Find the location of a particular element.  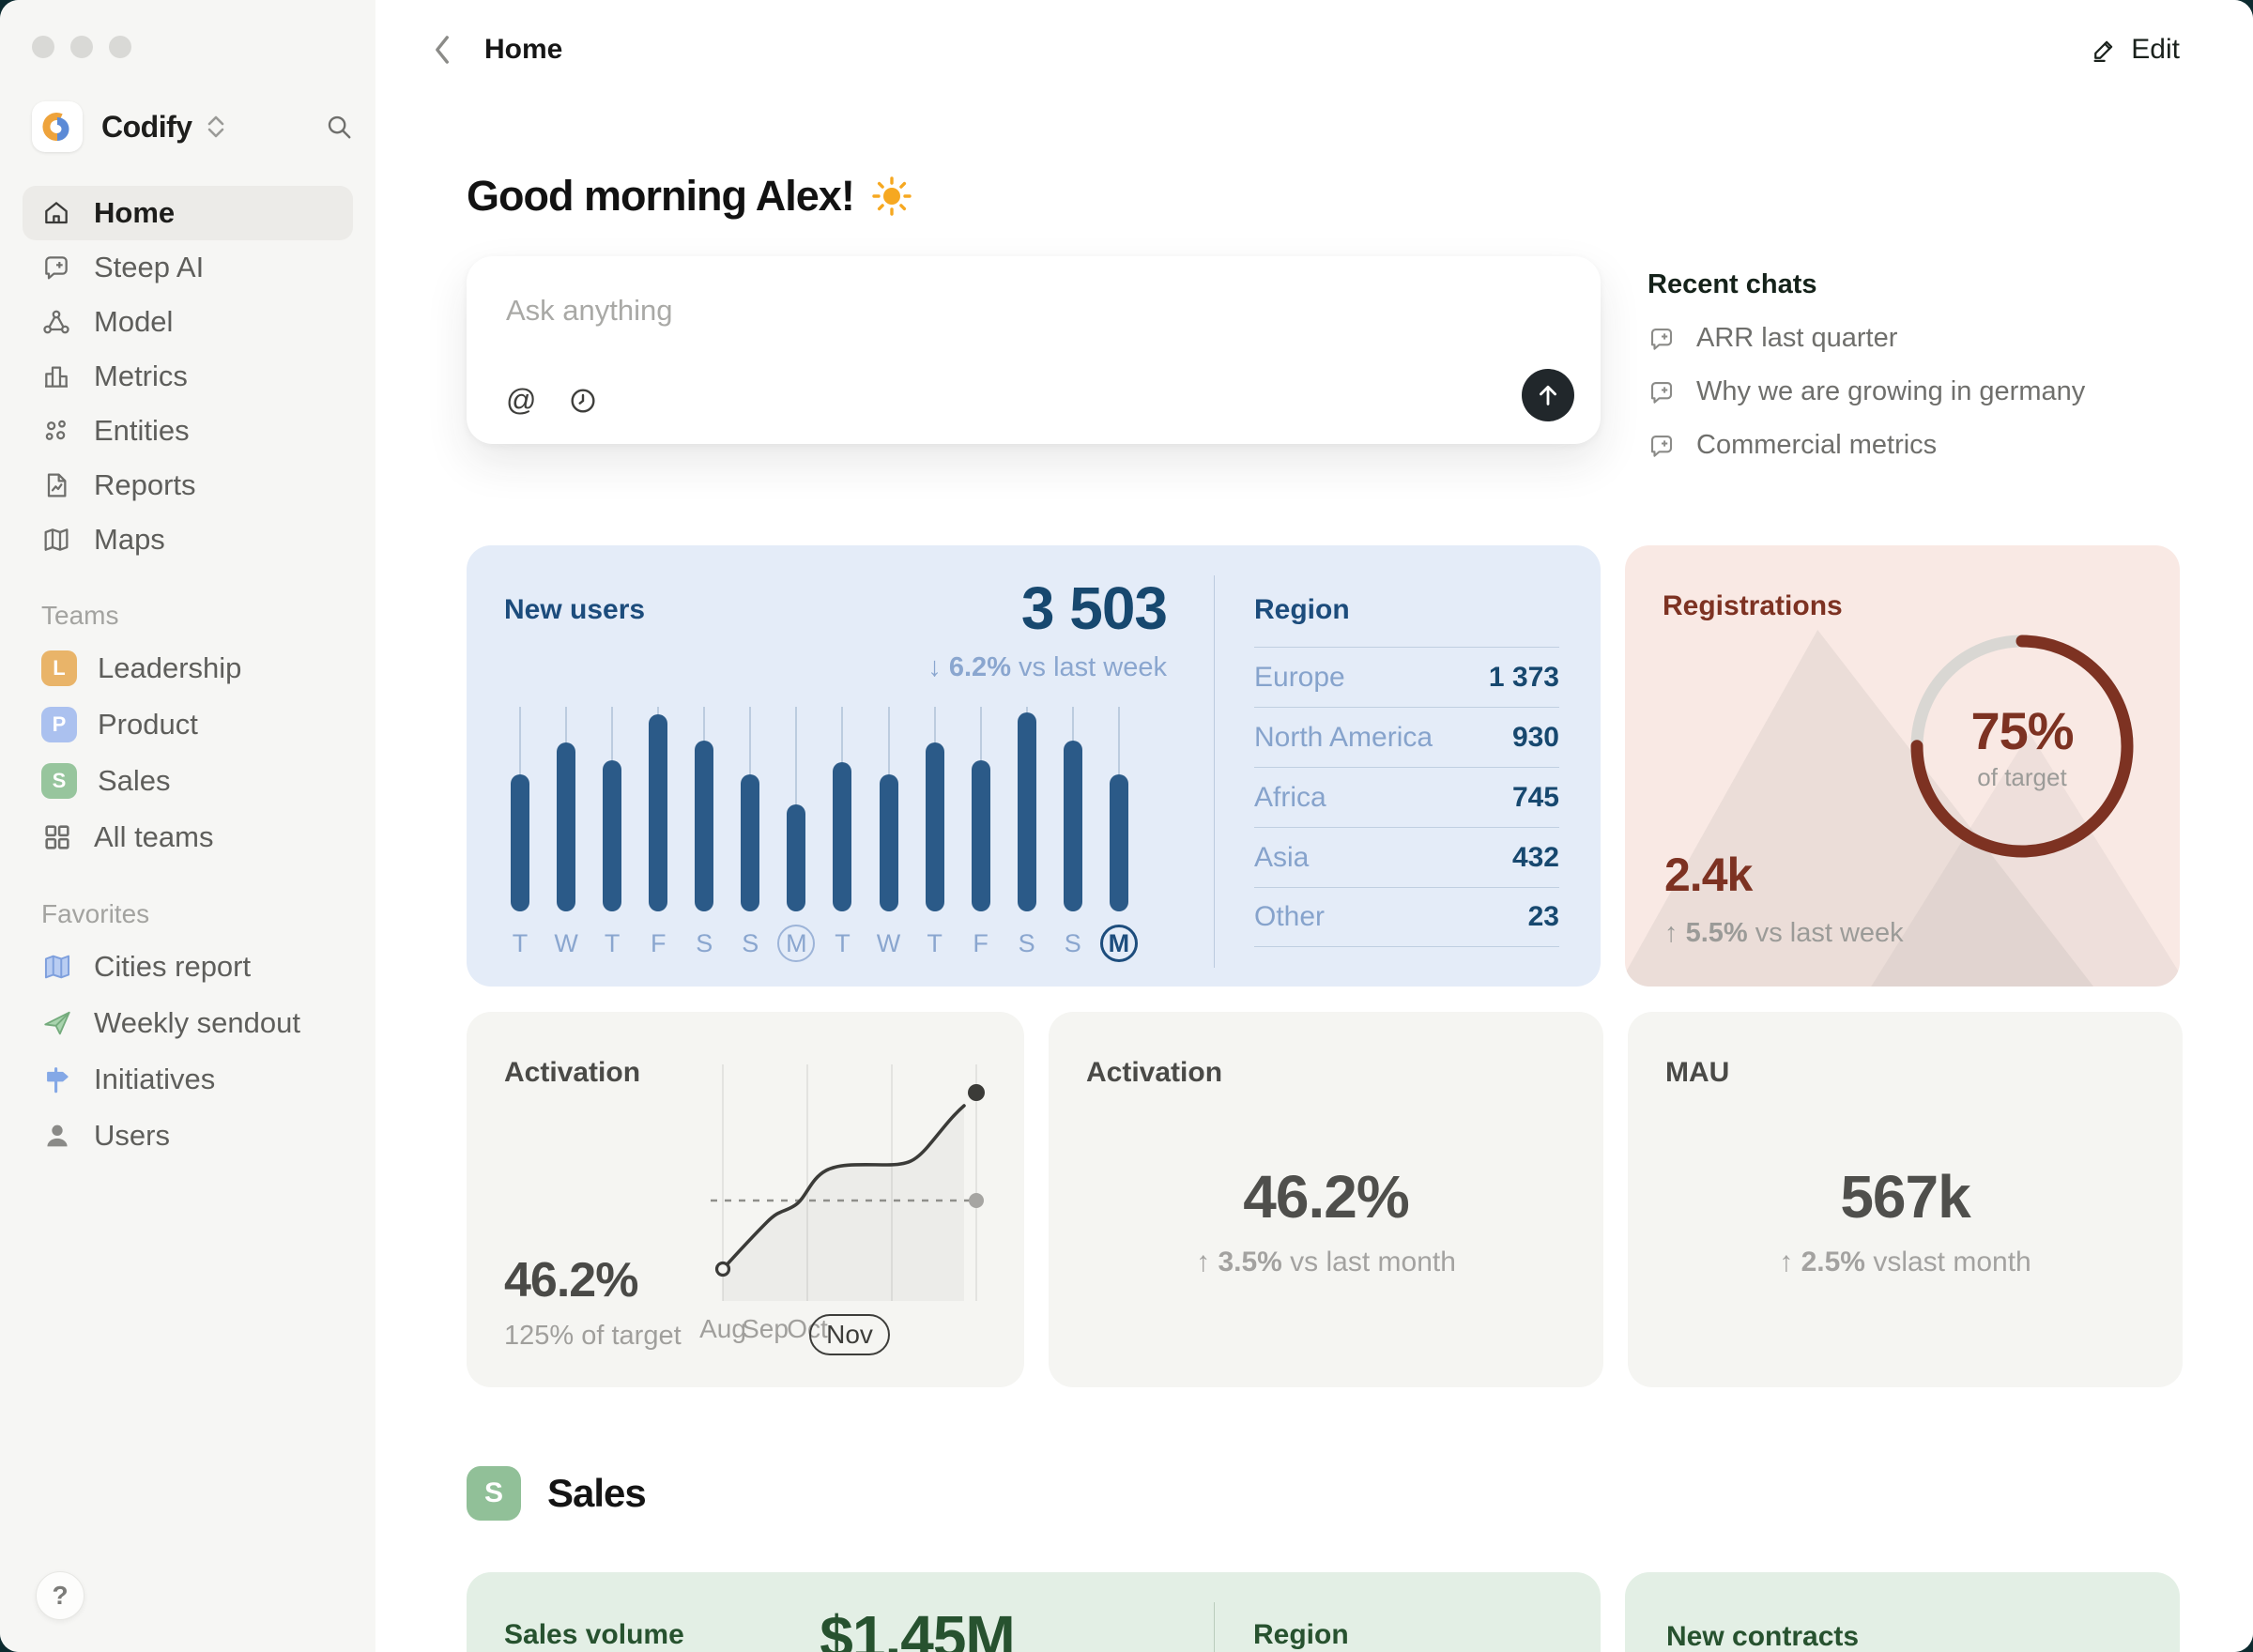

activation-chart-card: Activation is located at coordinates (745, 1199).